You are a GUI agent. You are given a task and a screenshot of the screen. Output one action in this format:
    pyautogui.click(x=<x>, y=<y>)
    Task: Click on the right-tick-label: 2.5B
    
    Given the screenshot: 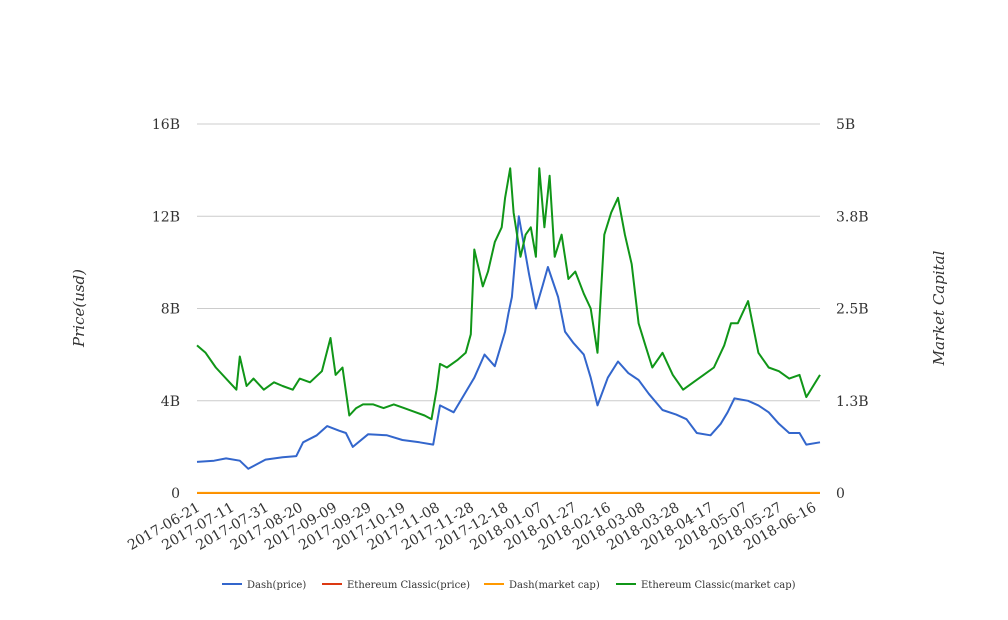 What is the action you would take?
    pyautogui.click(x=852, y=310)
    